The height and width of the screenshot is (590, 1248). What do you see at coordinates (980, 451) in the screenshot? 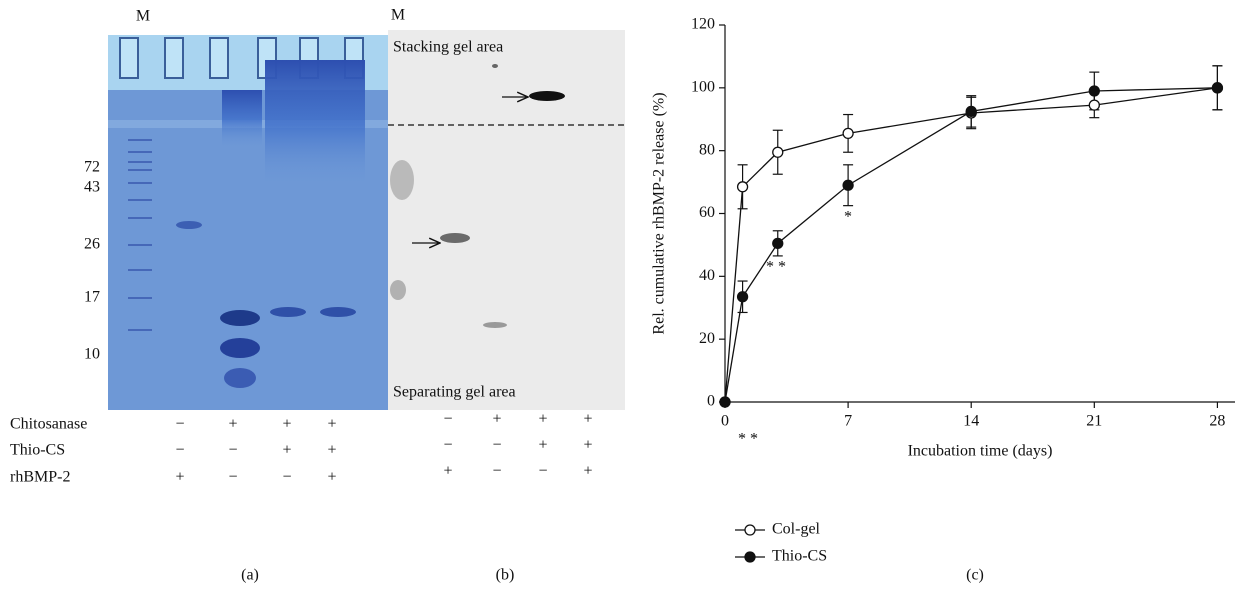
I see `x-axis-label: Incubation time (days)` at bounding box center [980, 451].